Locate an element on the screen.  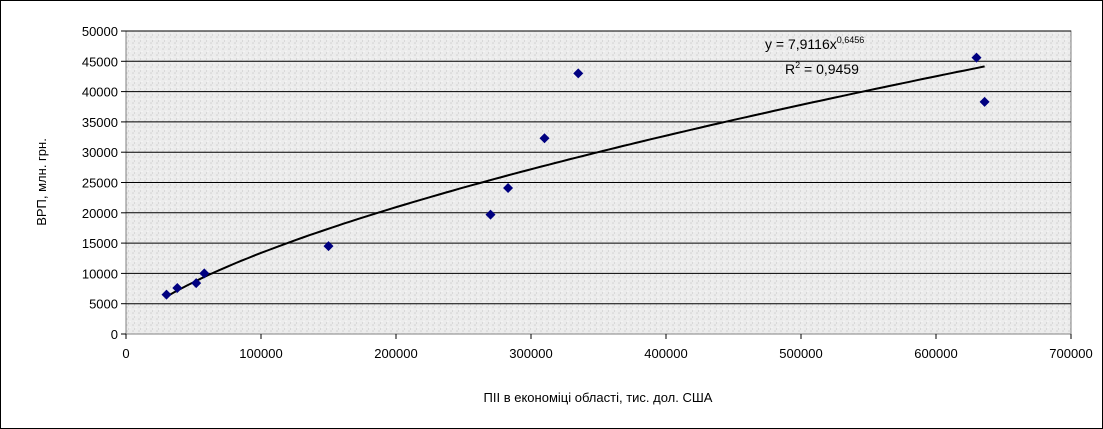
y-tick-label-3: 15000 is located at coordinates (100, 243).